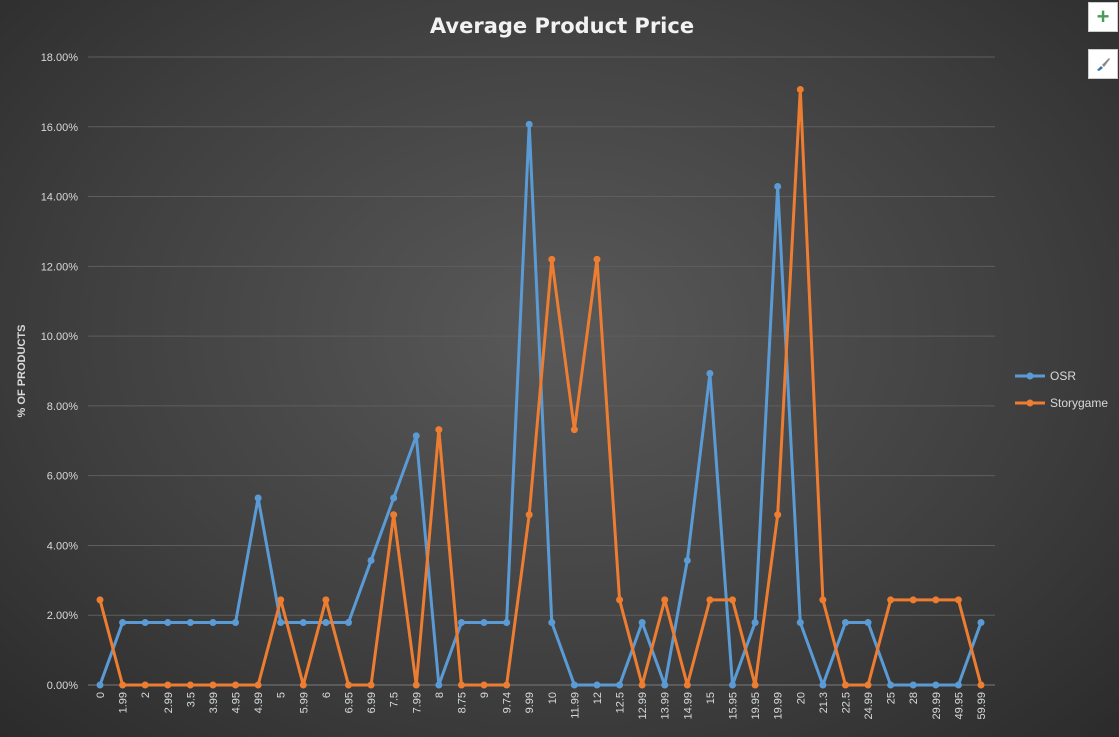 The image size is (1119, 737). Describe the element at coordinates (62, 477) in the screenshot. I see `y-tick-label: 6.00%` at that location.